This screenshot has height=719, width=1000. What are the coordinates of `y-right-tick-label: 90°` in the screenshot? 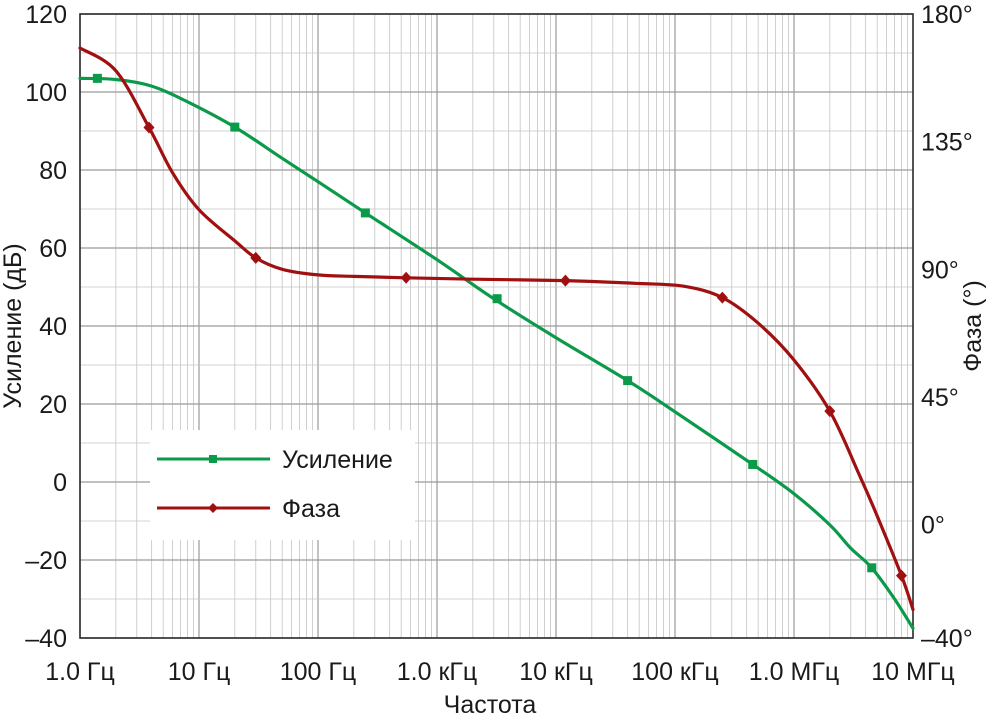 It's located at (940, 270).